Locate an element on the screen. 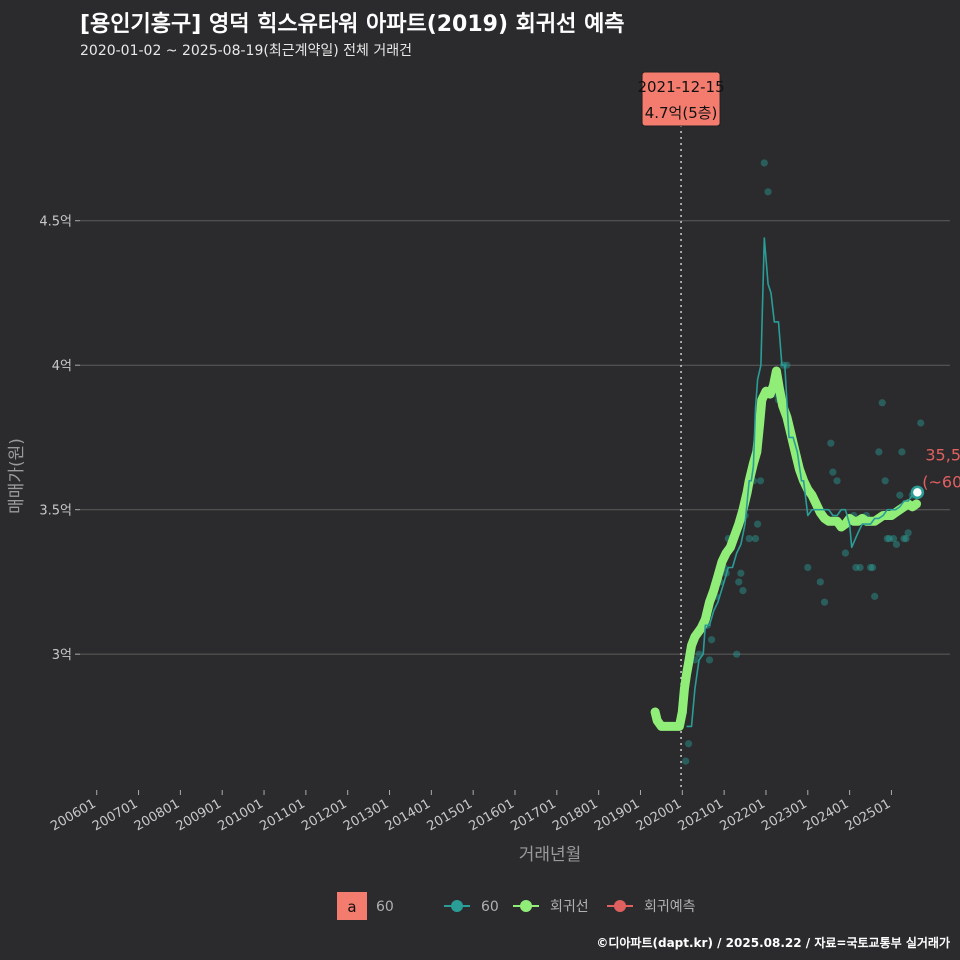 The height and width of the screenshot is (960, 960). x-axis-title: 거래년월 is located at coordinates (550, 855).